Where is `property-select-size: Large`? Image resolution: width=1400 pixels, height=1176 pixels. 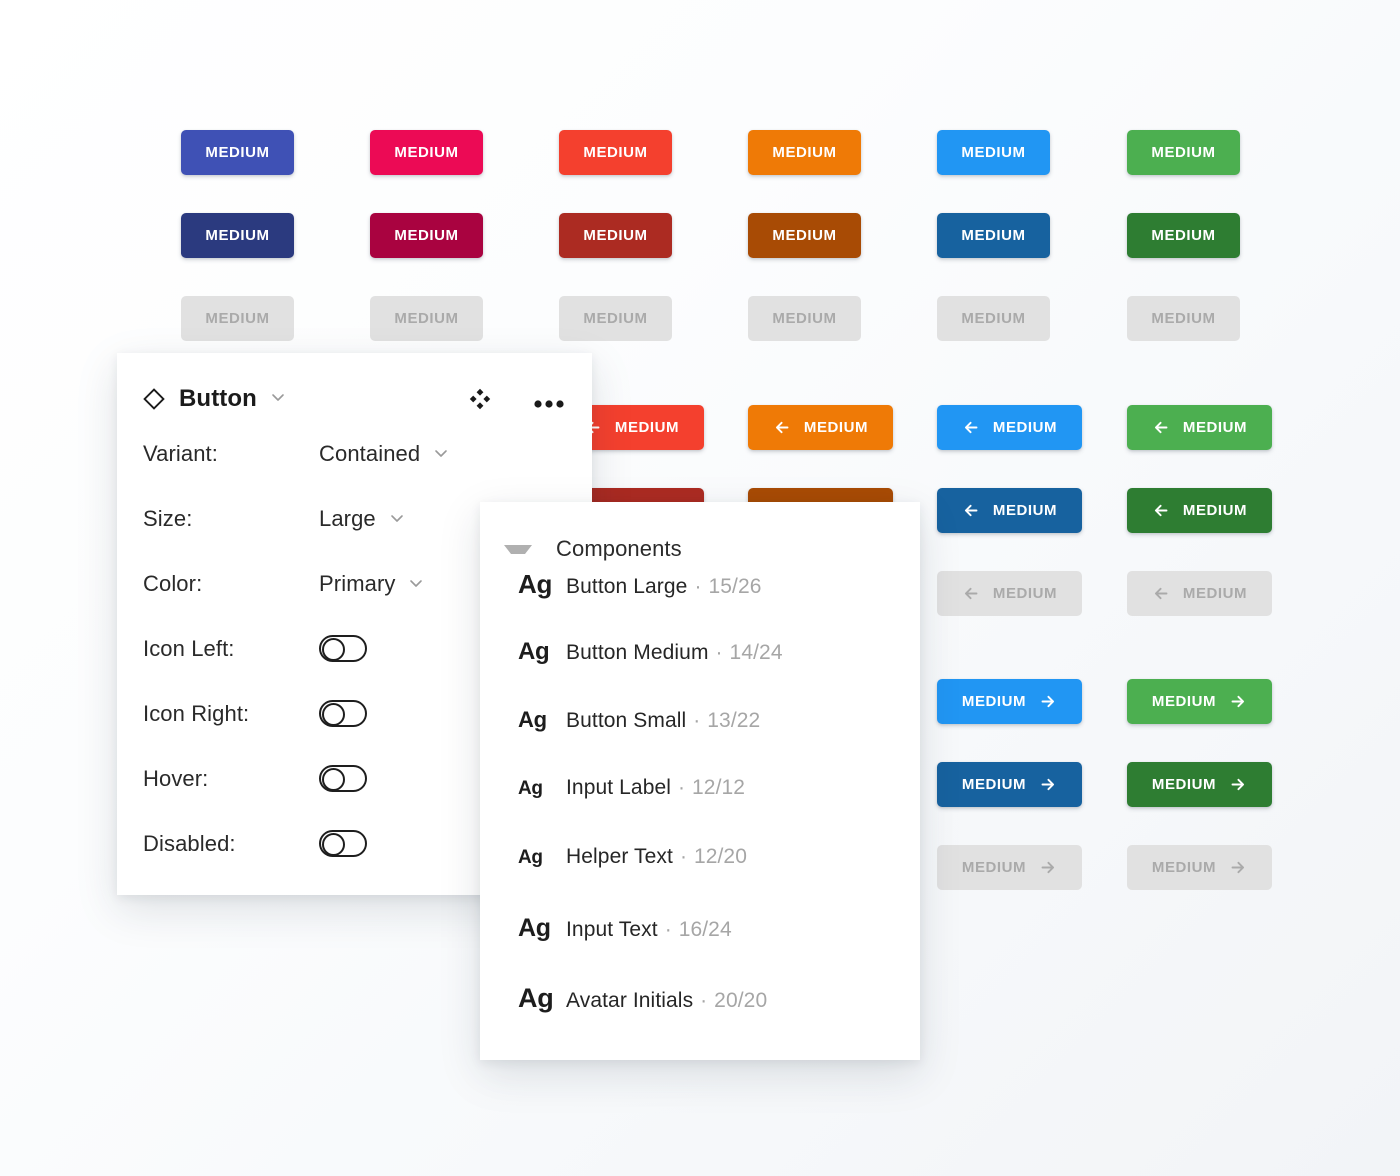
property-select-size: Large is located at coordinates (362, 519).